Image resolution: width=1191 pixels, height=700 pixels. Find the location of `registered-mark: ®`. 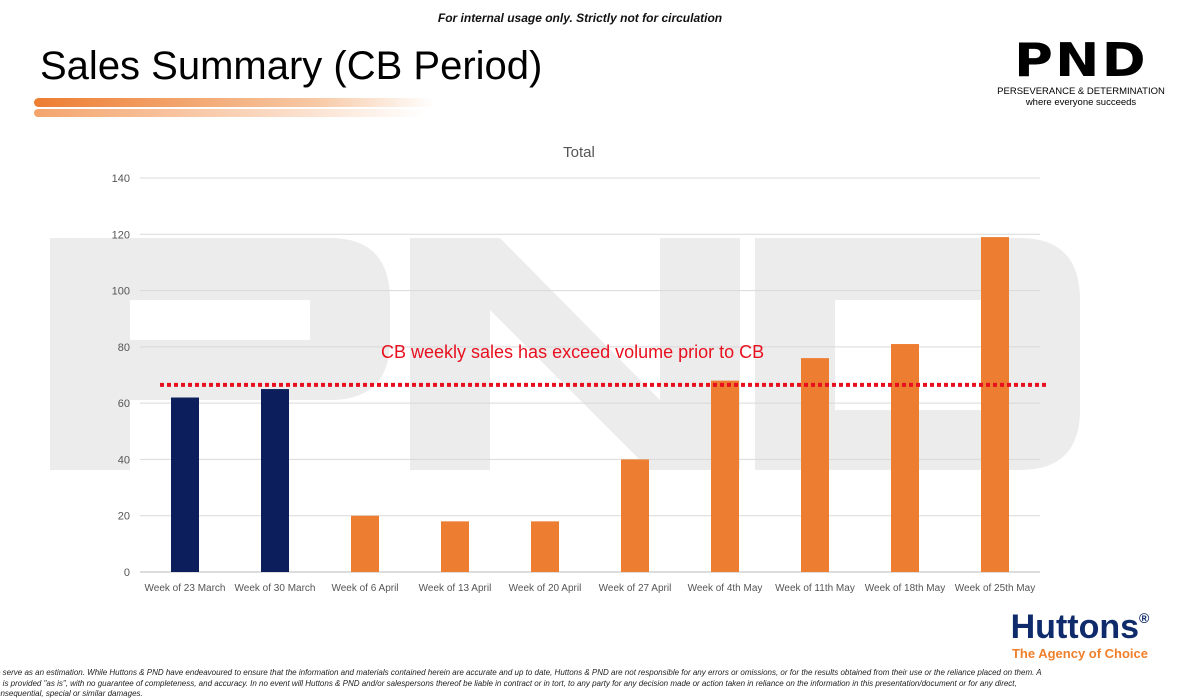

registered-mark: ® is located at coordinates (1144, 618).